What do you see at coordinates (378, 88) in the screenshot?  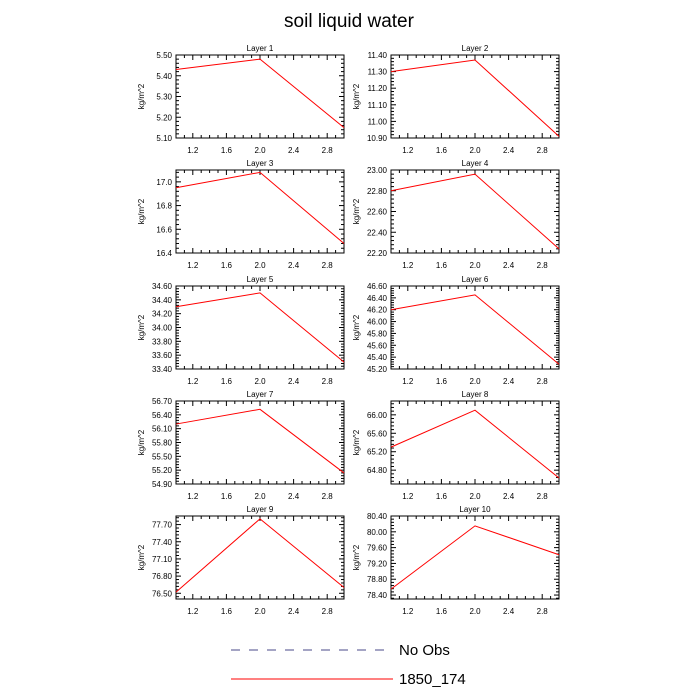 I see `y-tick-label: 11.20` at bounding box center [378, 88].